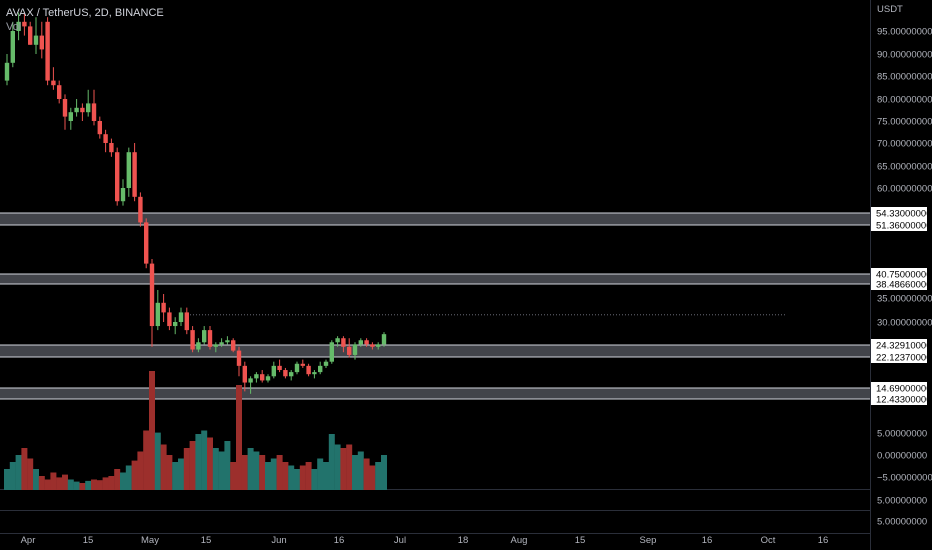 This screenshot has height=550, width=932. What do you see at coordinates (195, 430) in the screenshot?
I see `volume-bars` at bounding box center [195, 430].